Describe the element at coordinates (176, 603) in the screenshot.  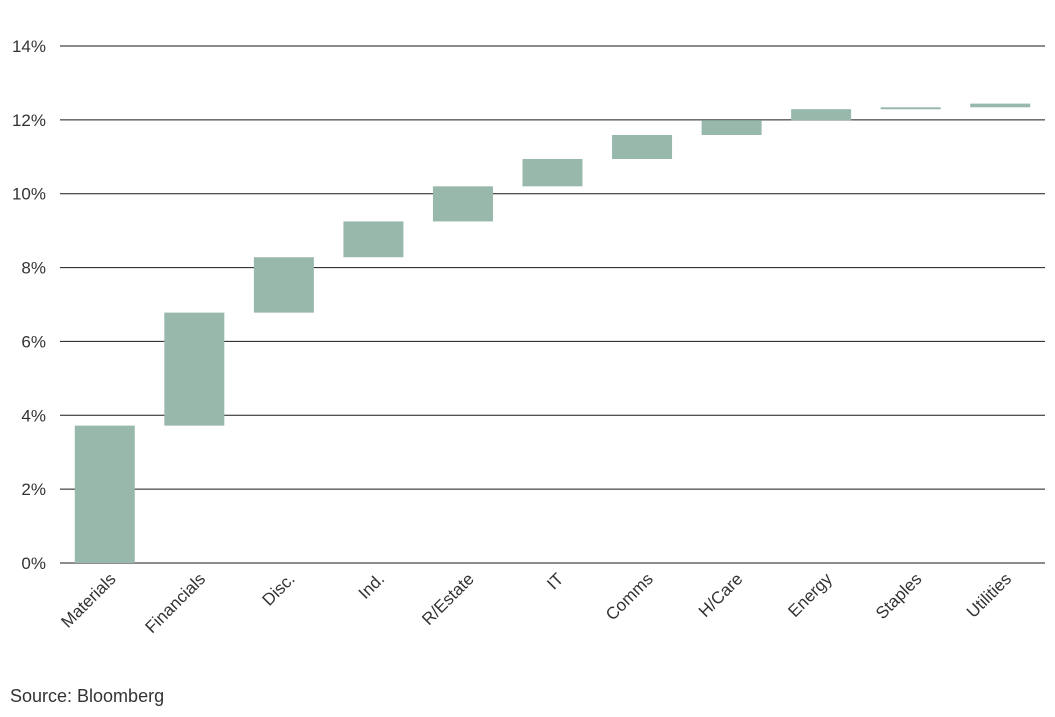
I see `x-category-label: Financials` at that location.